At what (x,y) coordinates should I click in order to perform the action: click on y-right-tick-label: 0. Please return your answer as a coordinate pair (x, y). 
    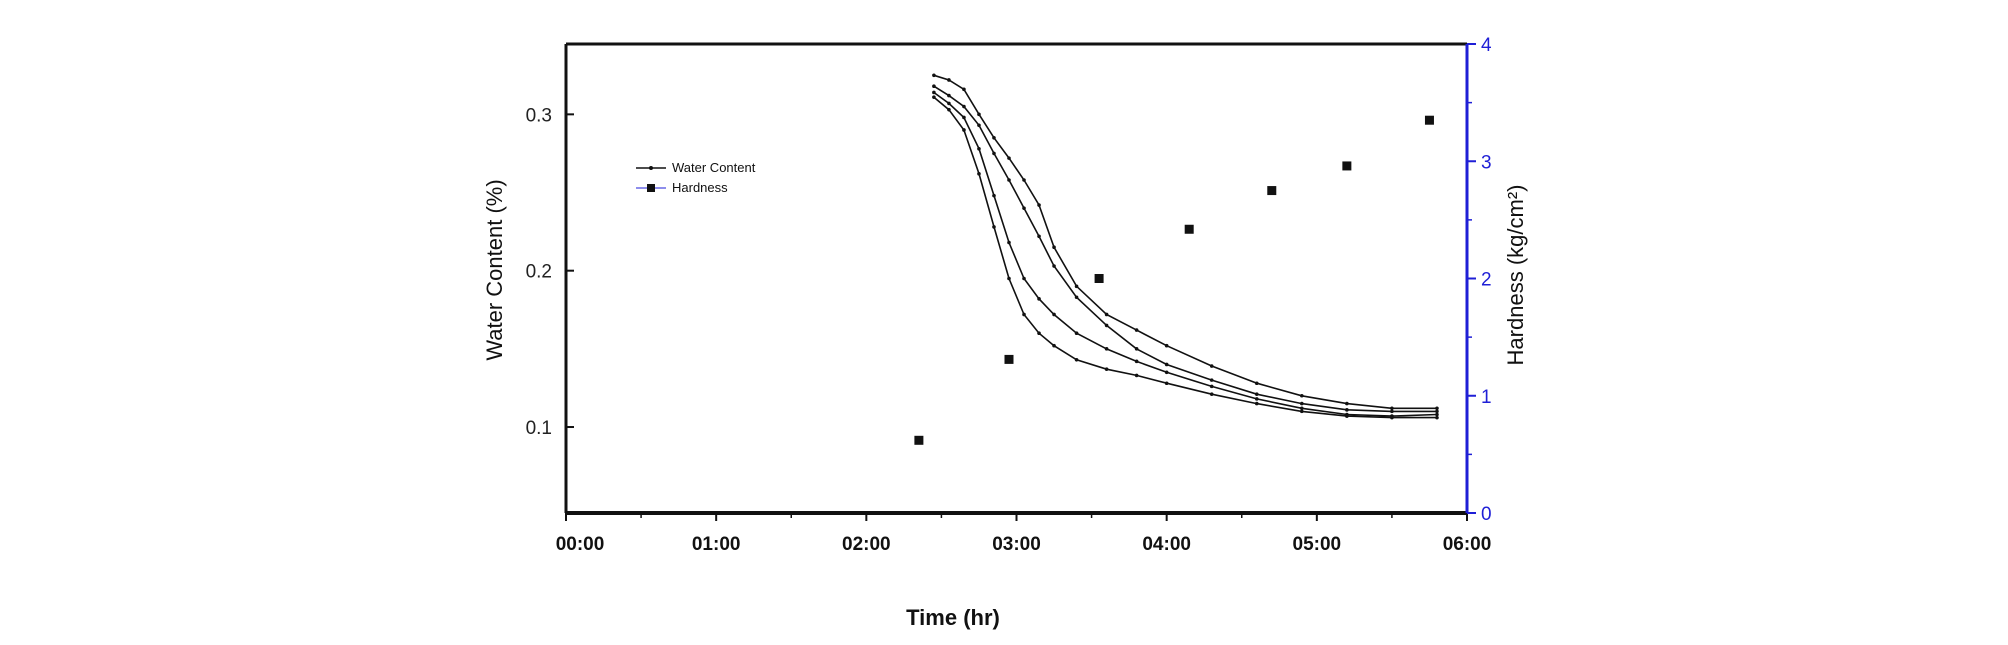
    Looking at the image, I should click on (1486, 514).